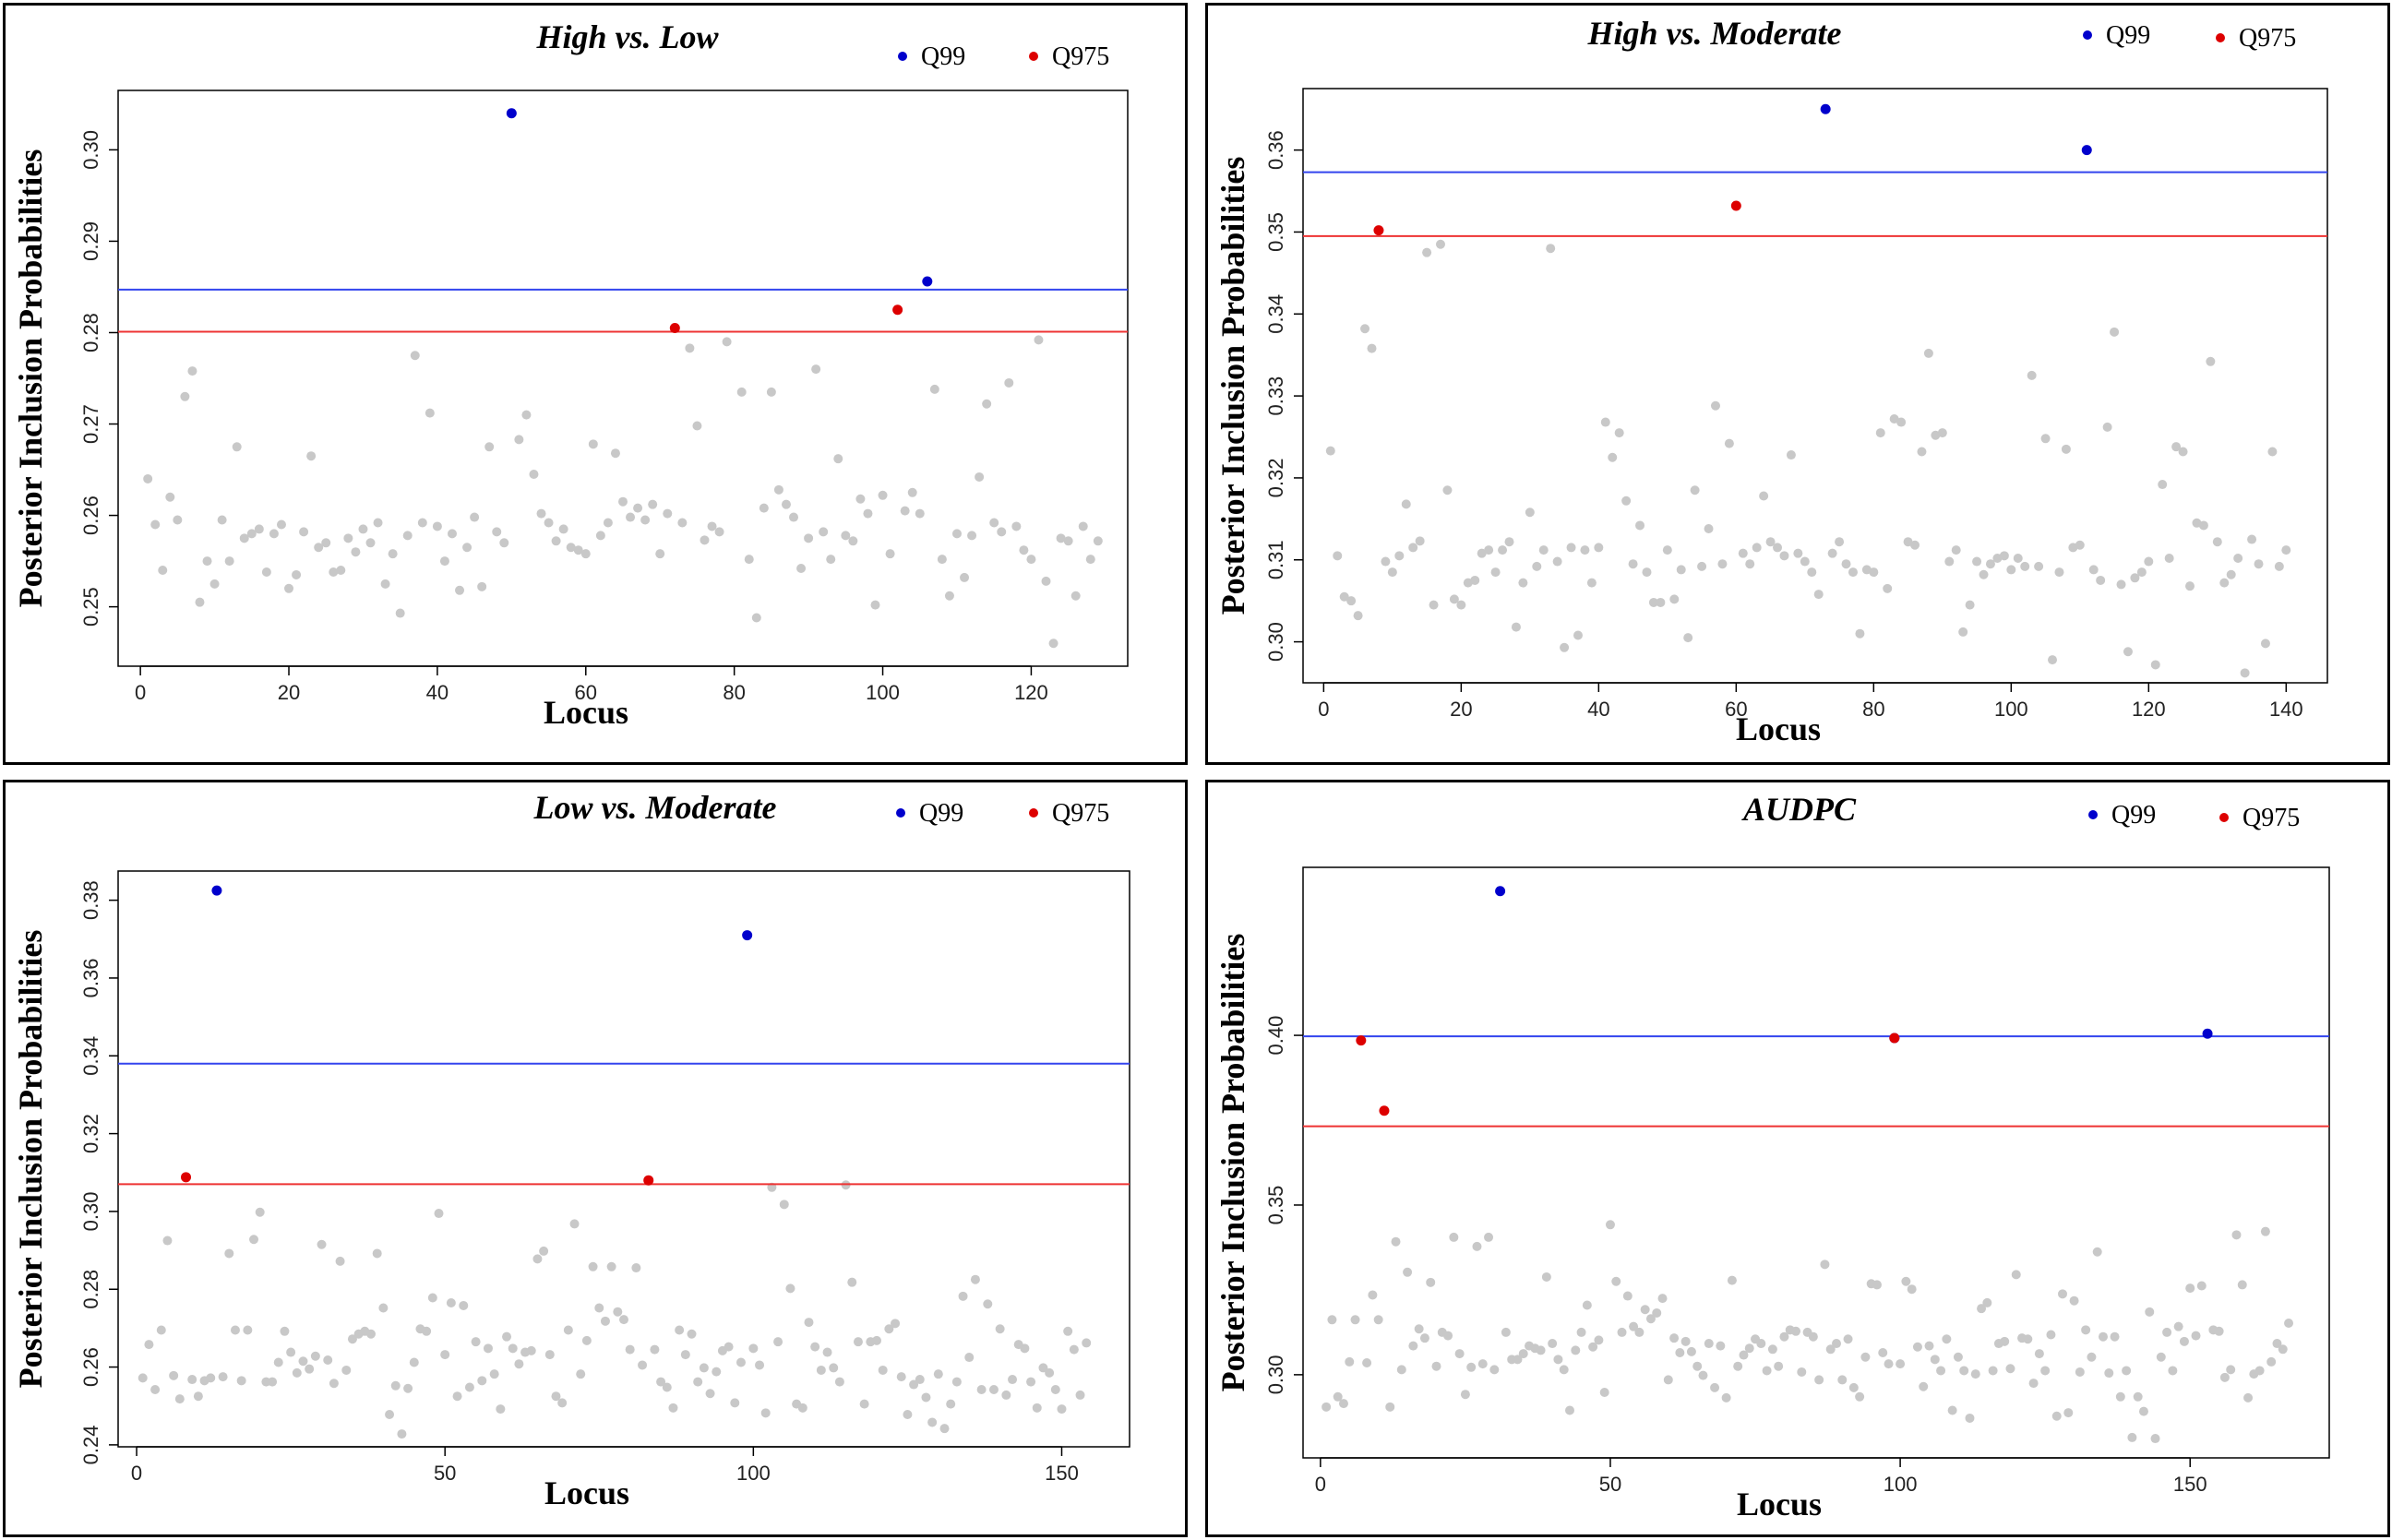 The width and height of the screenshot is (2392, 1540). I want to click on y-tick-label: 0.28, so click(90, 1289).